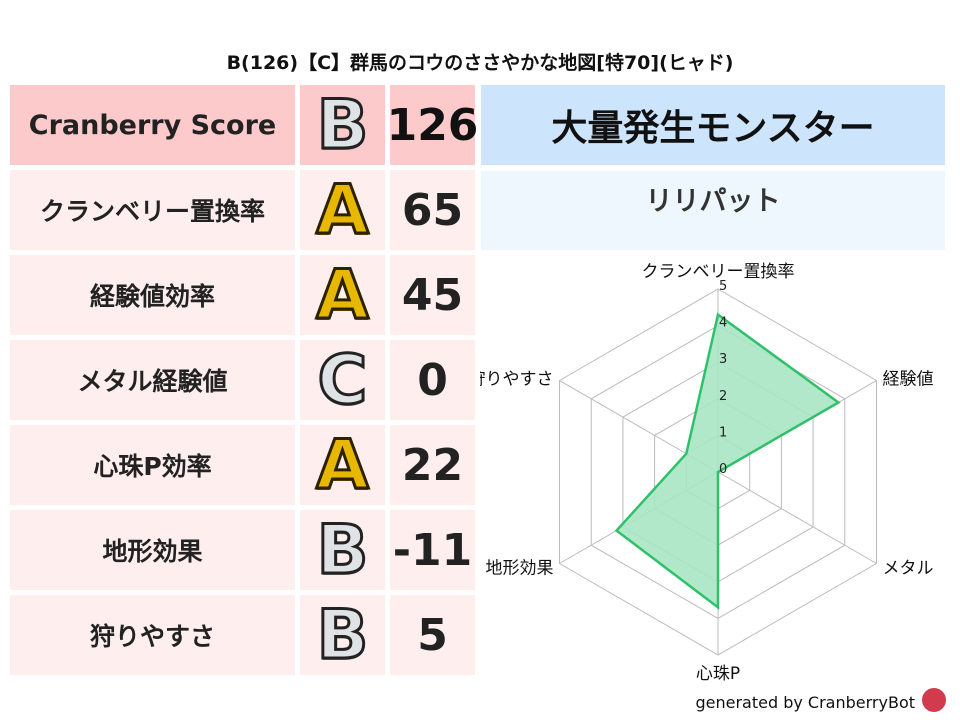  Describe the element at coordinates (727, 461) in the screenshot. I see `data-series-polygon` at that location.